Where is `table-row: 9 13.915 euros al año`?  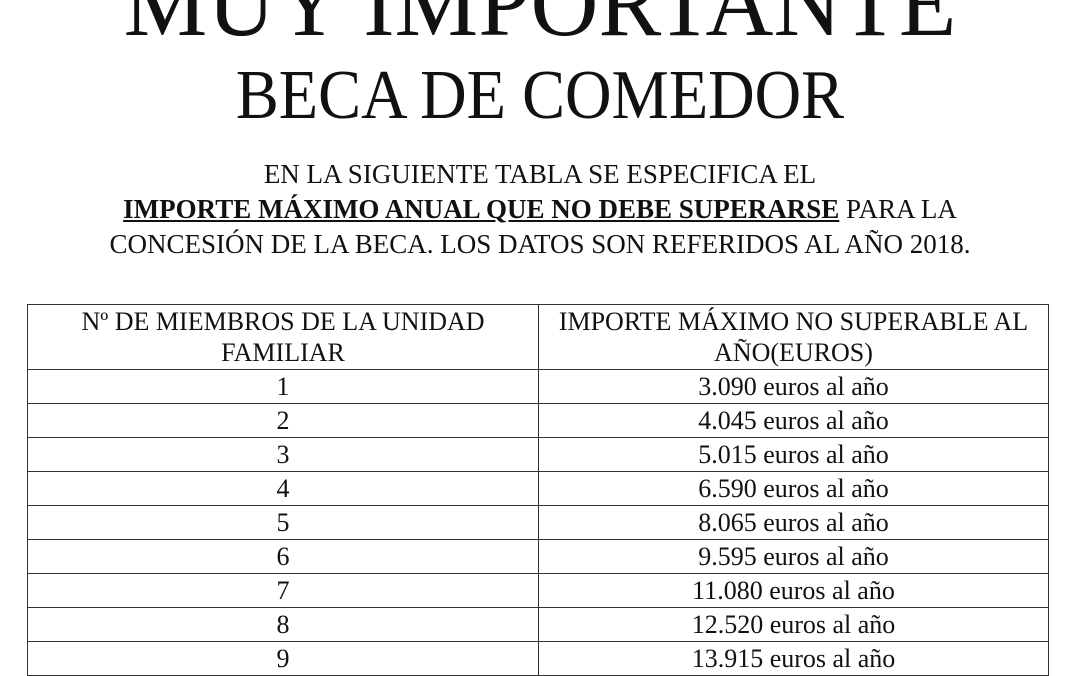
table-row: 9 13.915 euros al año is located at coordinates (538, 658).